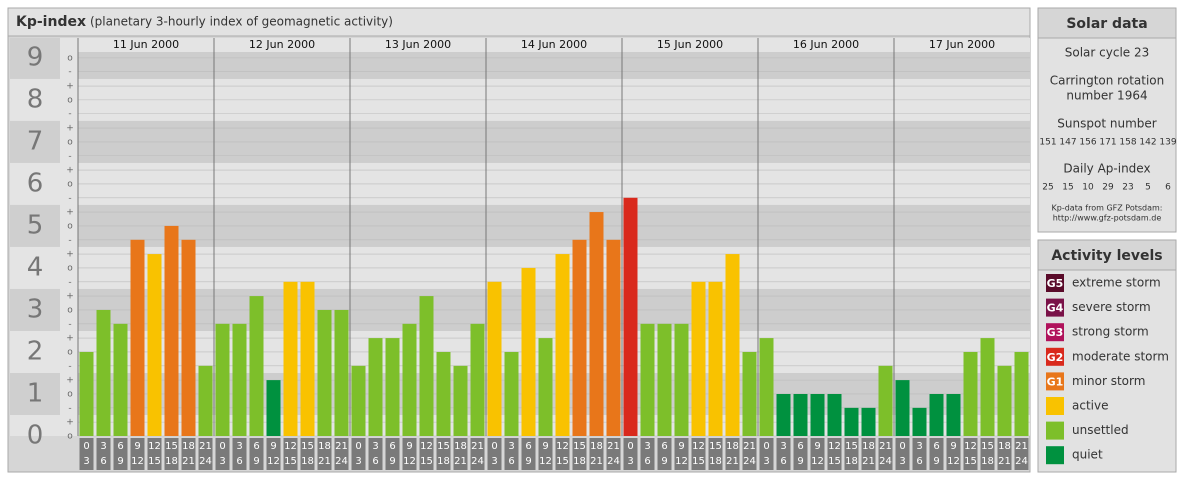  What do you see at coordinates (1087, 143) in the screenshot?
I see `sunspot-value: 156` at bounding box center [1087, 143].